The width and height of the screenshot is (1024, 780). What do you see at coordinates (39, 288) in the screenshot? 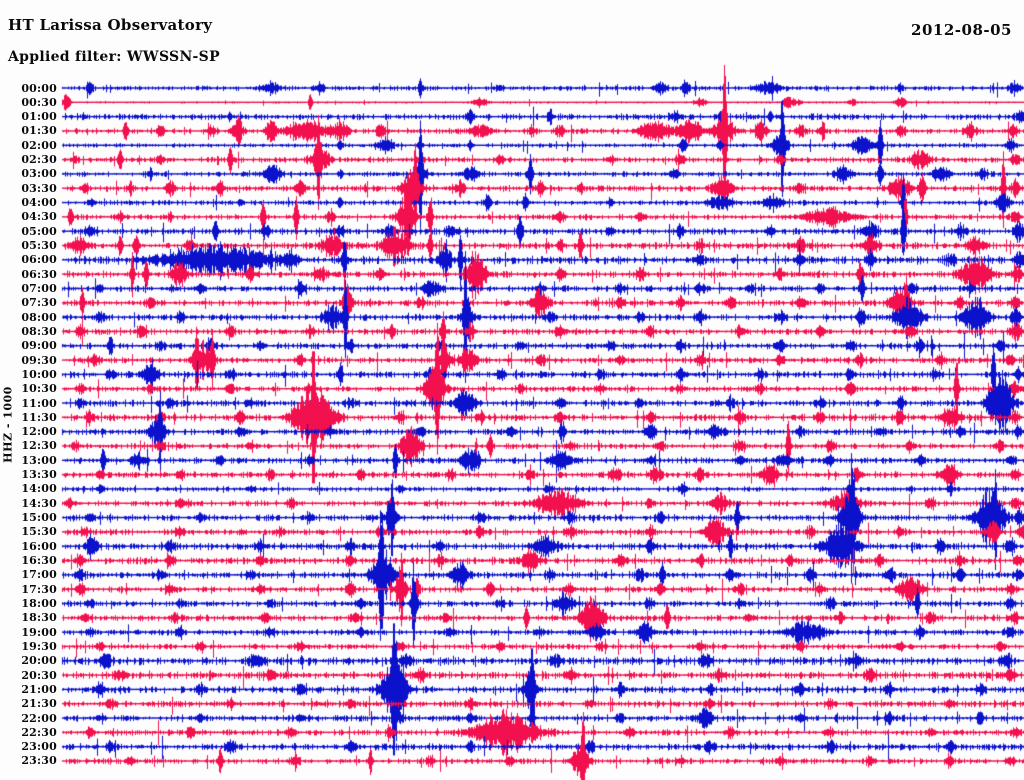
I see `row-time-label: 07:00` at bounding box center [39, 288].